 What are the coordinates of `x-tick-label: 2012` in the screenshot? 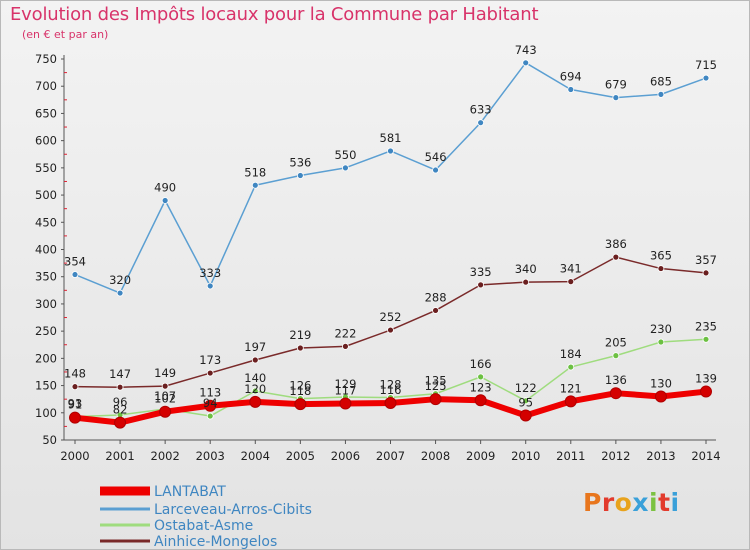 It's located at (615, 456).